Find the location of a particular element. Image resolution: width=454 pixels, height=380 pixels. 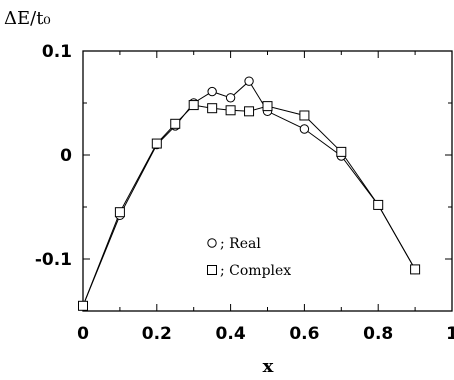

legend-label-circle: ; Real is located at coordinates (240, 244).